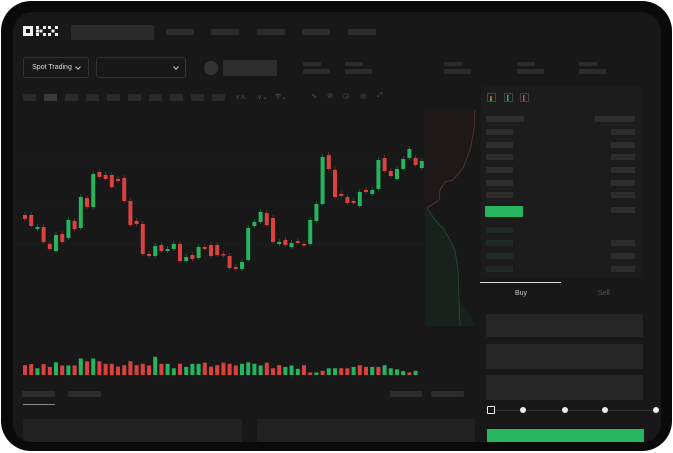 Image resolution: width=673 pixels, height=453 pixels. Describe the element at coordinates (363, 96) in the screenshot. I see `settings-icon: ◎` at that location.